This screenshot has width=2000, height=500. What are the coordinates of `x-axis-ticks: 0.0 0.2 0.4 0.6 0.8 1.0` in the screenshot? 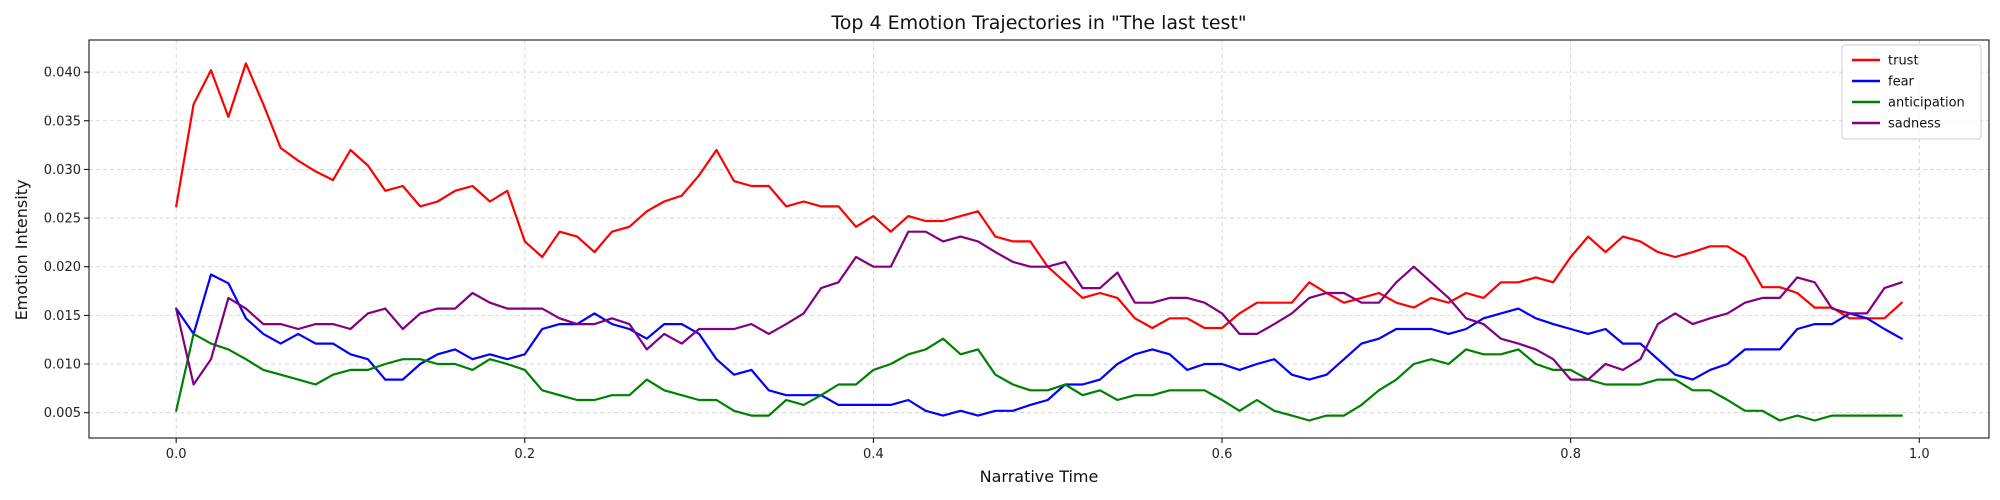 It's located at (1048, 450).